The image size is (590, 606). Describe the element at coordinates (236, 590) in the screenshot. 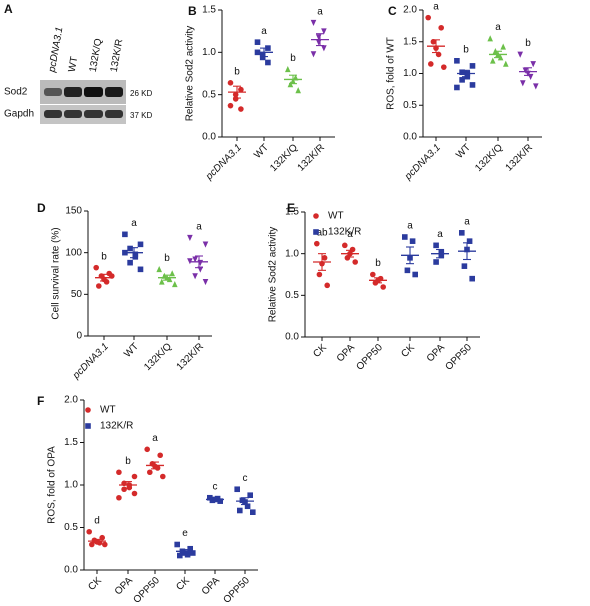

I see `x-tick-label: OPP50` at that location.